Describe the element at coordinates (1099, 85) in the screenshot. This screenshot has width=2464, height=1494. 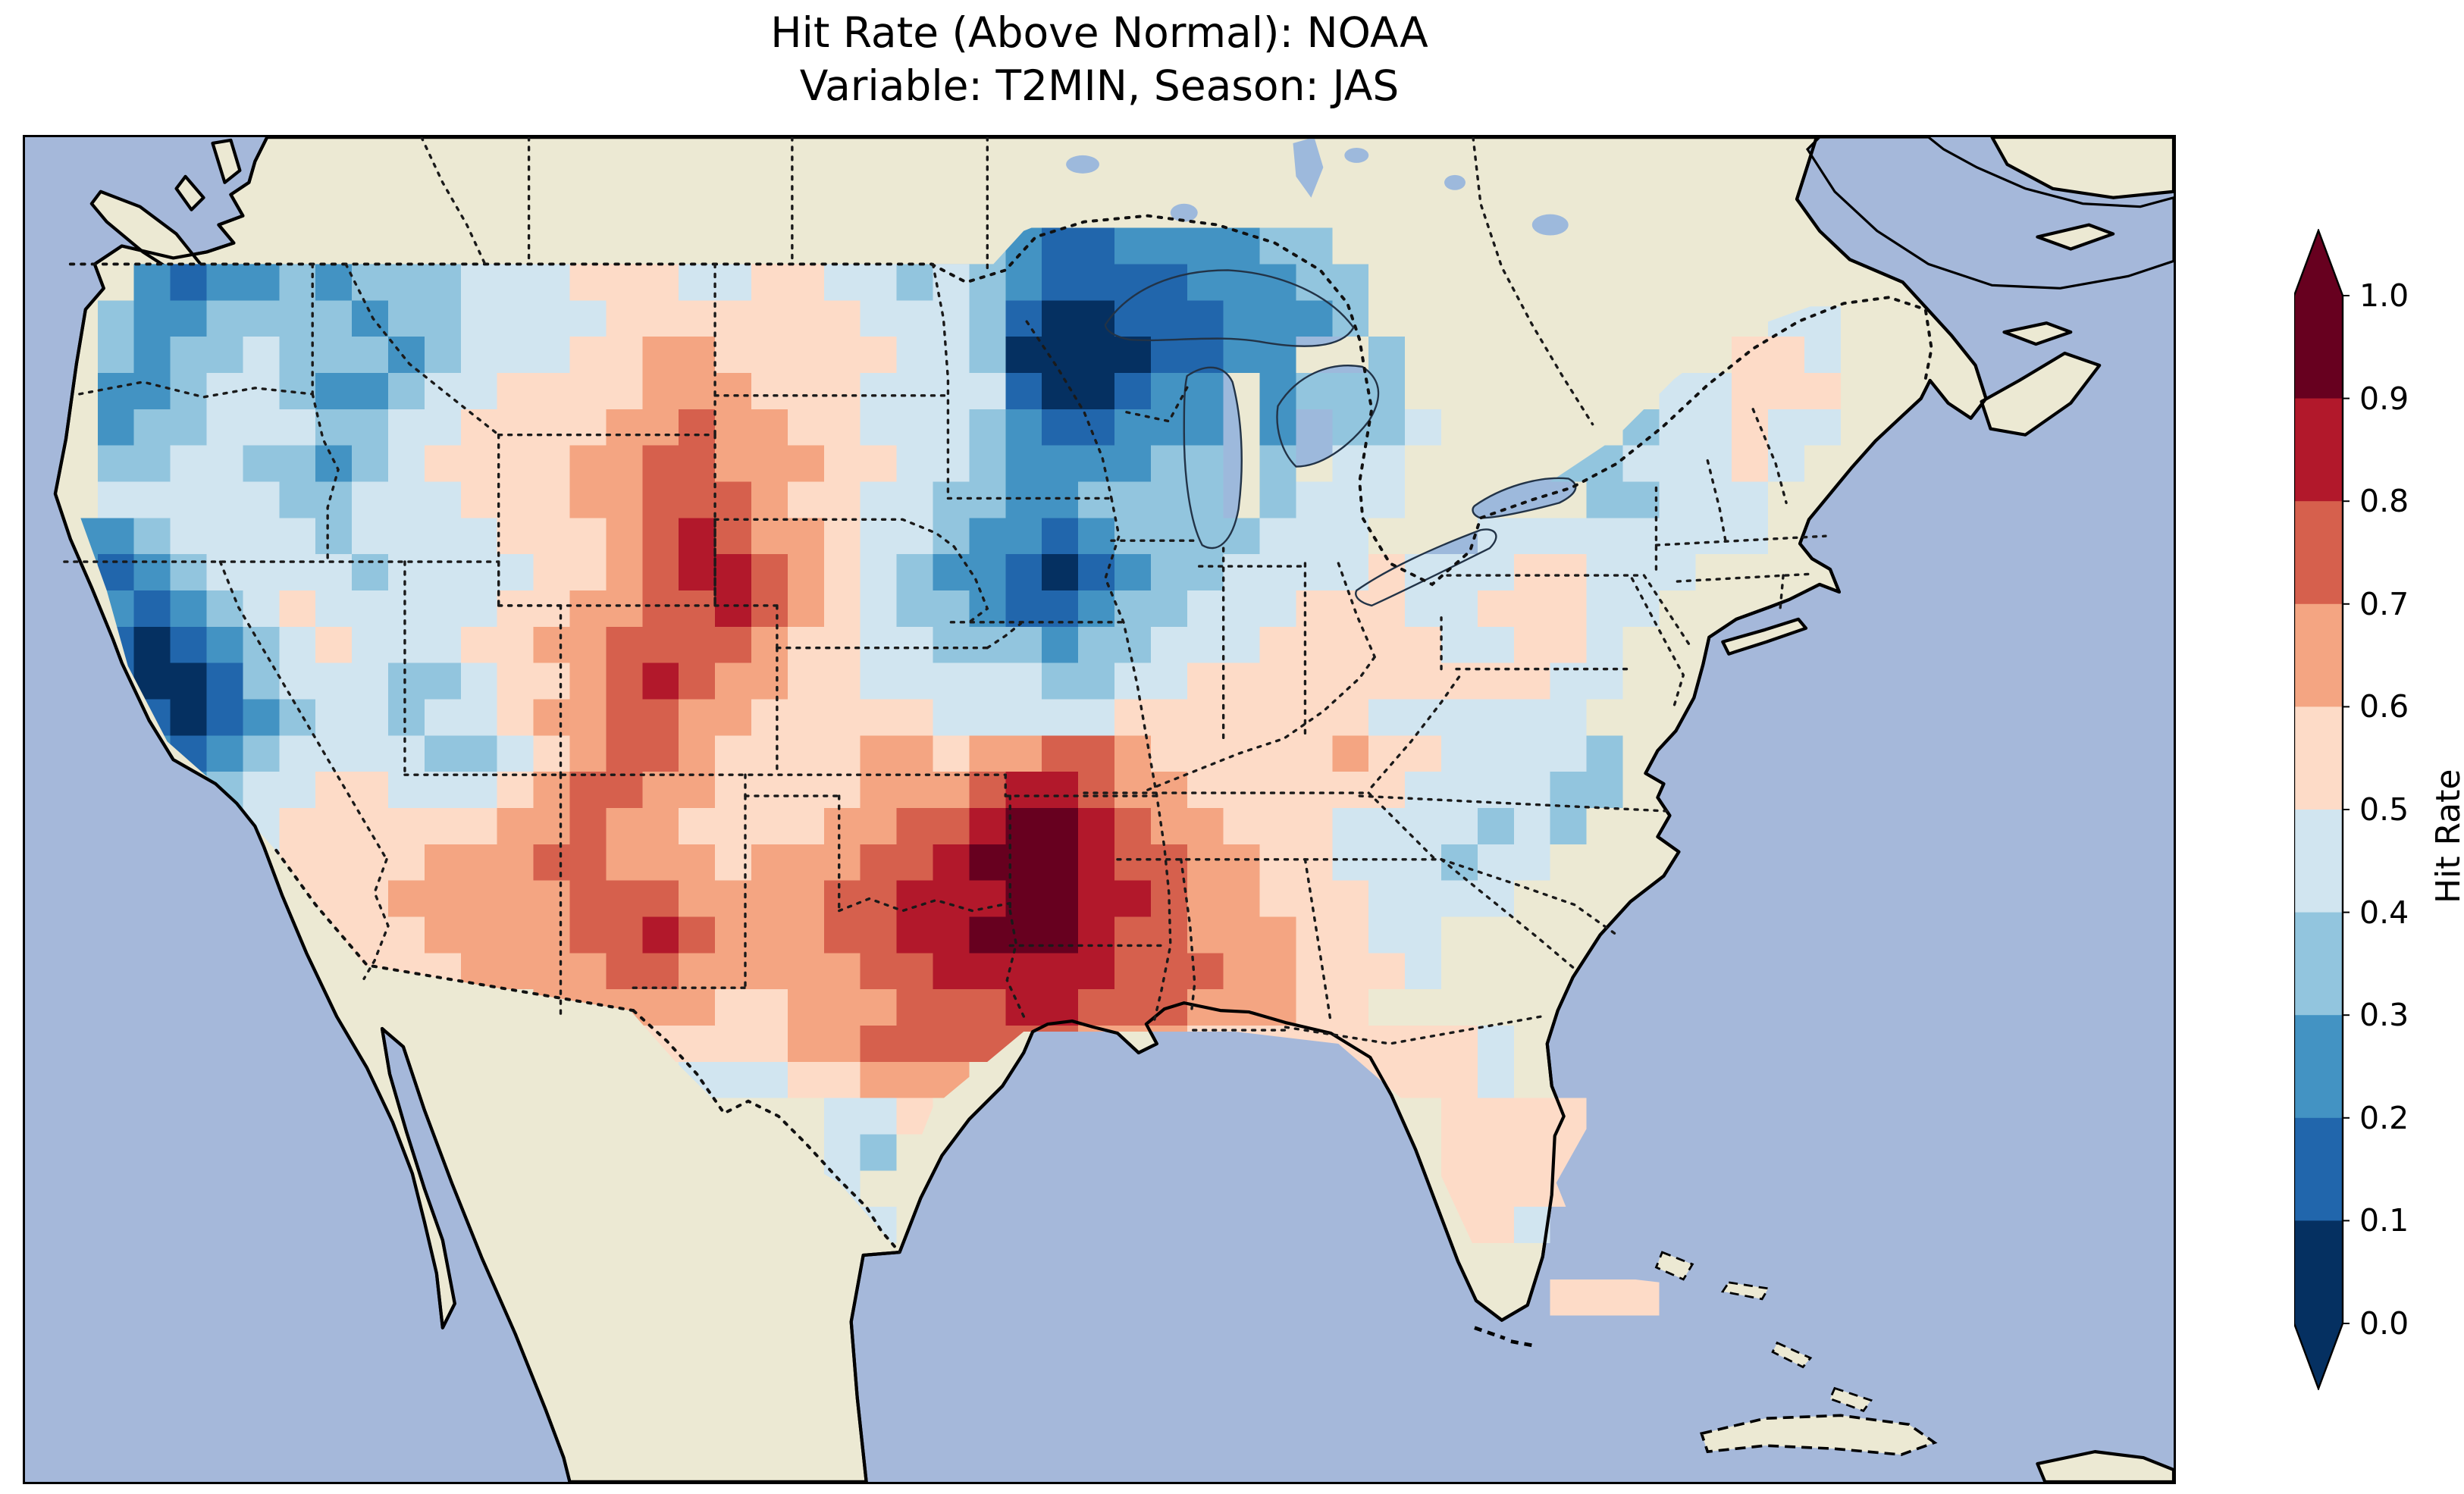
I see `title-line-2: Variable: T2MIN, Season: JAS` at that location.